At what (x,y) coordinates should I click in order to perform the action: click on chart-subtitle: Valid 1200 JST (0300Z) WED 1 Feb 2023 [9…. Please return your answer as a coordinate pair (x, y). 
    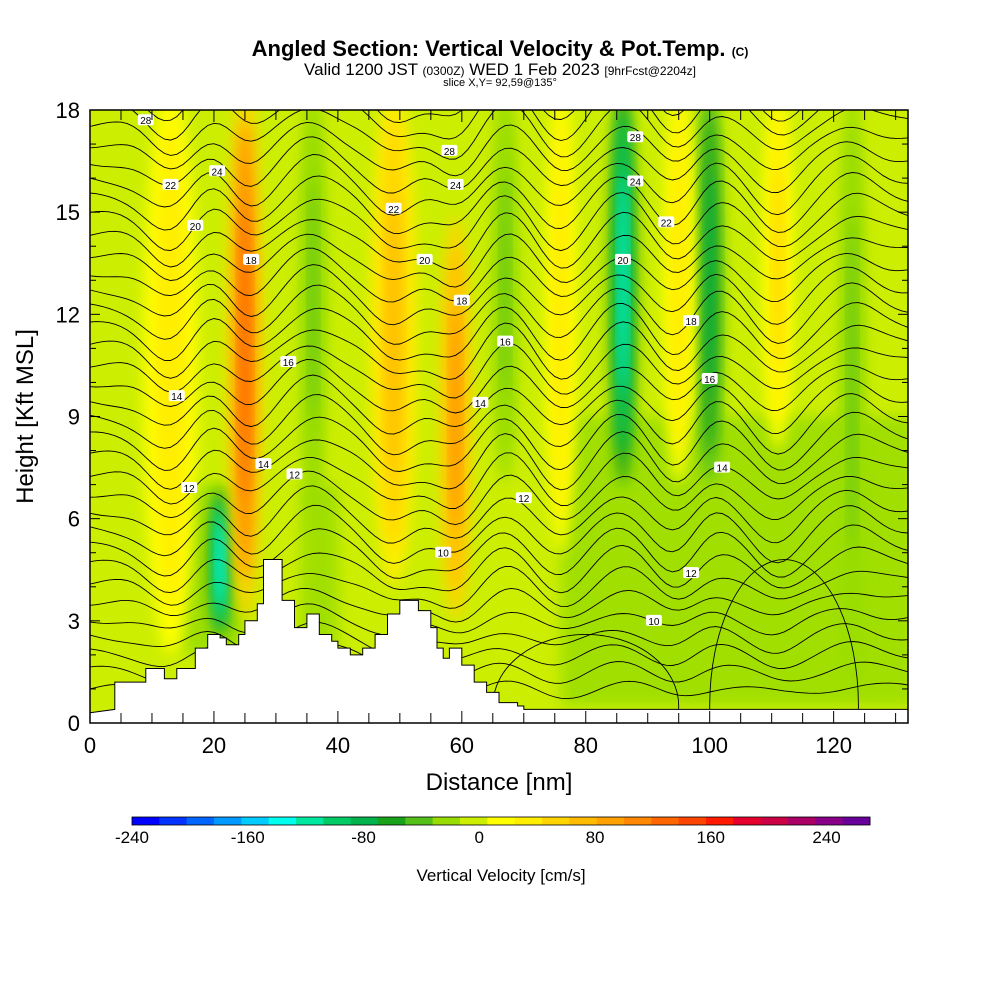
    Looking at the image, I should click on (500, 70).